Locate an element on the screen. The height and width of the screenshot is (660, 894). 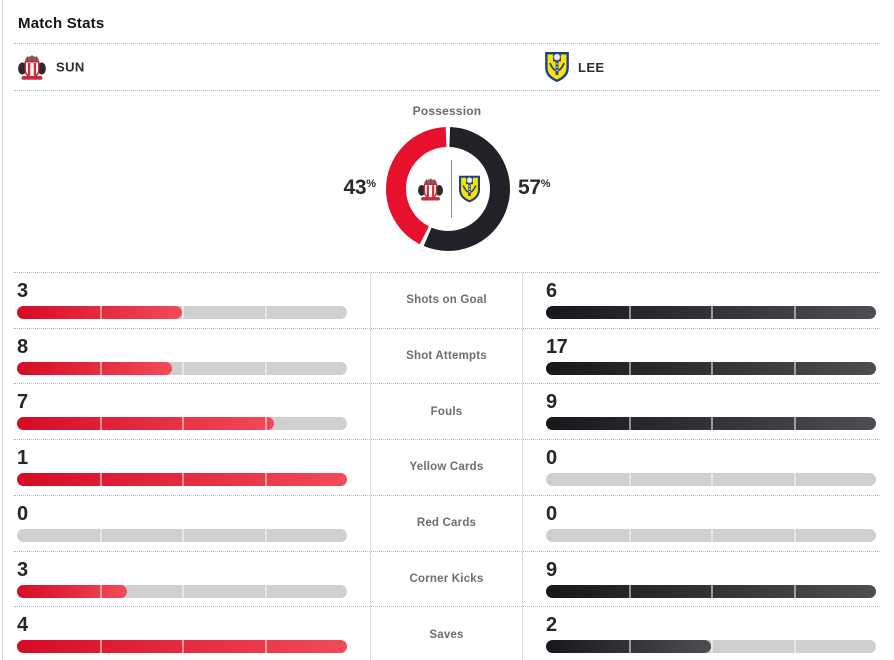
donut-center is located at coordinates (448, 189).